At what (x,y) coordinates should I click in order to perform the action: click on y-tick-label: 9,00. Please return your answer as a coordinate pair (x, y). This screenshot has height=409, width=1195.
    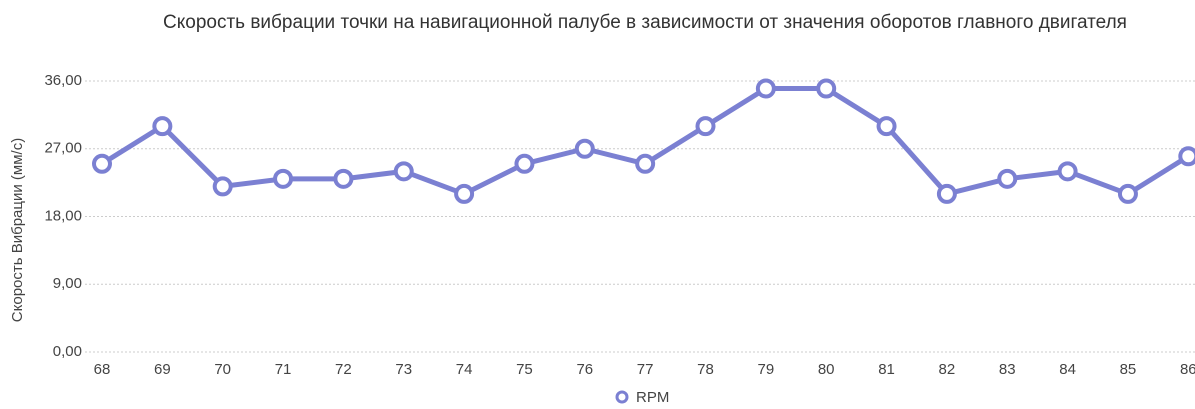
    Looking at the image, I should click on (67, 283).